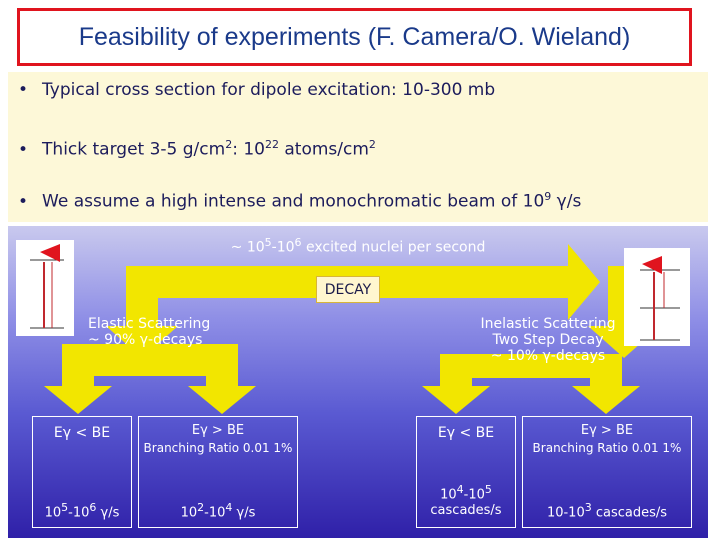 The image size is (720, 540). What do you see at coordinates (197, 149) in the screenshot?
I see `bullet-2: • Thick target 3-5 g/cm2: 1022 atoms/cm2` at bounding box center [197, 149].